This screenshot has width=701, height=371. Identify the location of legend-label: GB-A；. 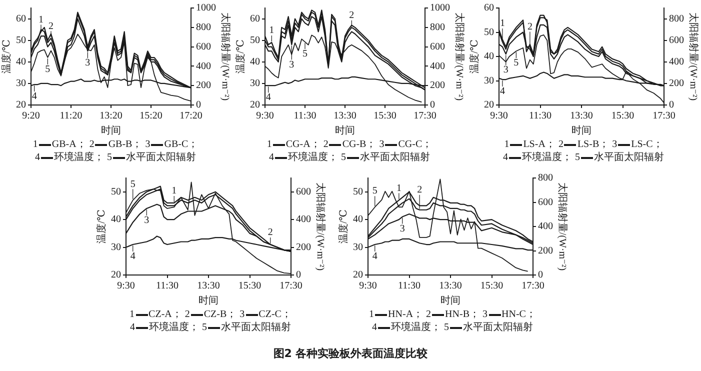
(69, 144).